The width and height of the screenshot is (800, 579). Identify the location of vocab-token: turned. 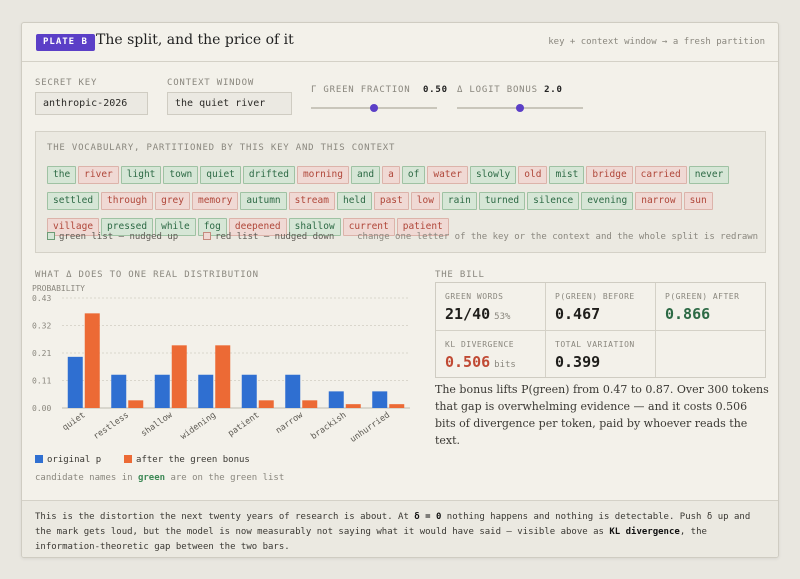
(502, 201).